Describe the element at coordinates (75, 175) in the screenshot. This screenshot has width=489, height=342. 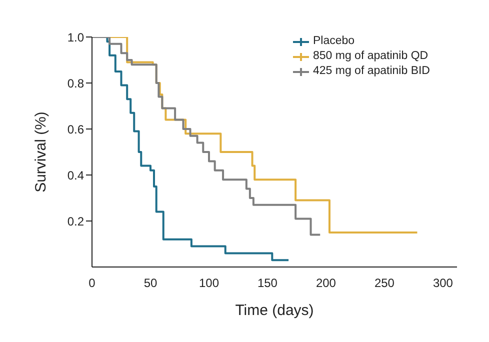
I see `y-tick-label: 0.4` at that location.